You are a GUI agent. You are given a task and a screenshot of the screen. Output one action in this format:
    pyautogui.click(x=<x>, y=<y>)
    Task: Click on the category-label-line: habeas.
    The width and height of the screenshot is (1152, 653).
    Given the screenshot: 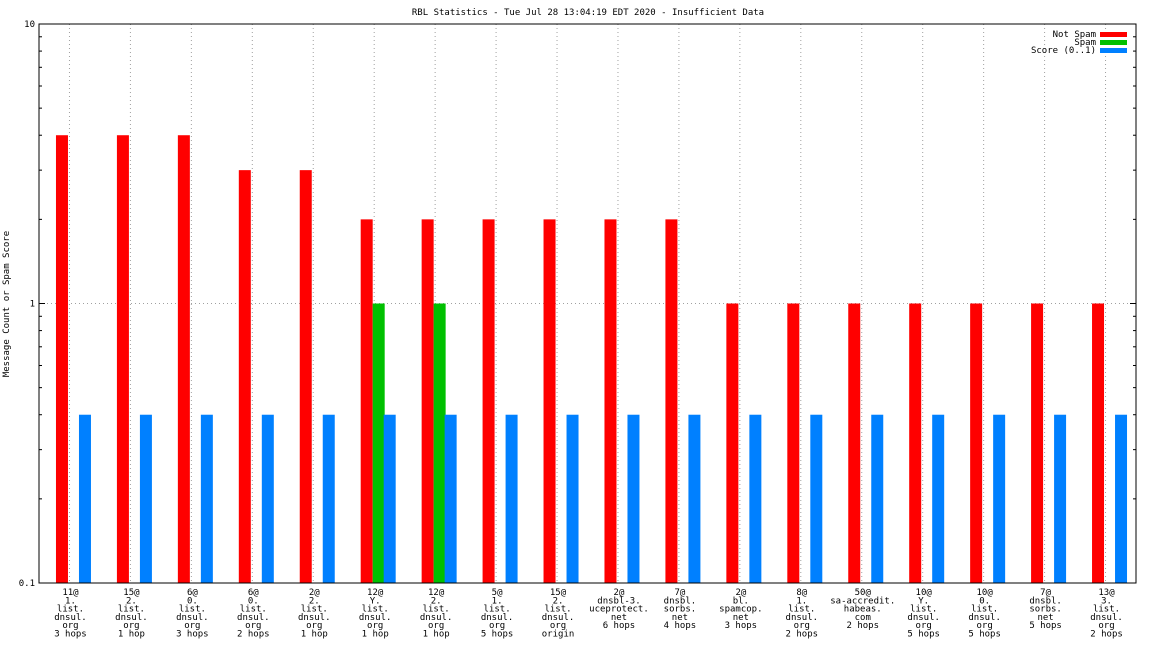 What is the action you would take?
    pyautogui.click(x=863, y=610)
    